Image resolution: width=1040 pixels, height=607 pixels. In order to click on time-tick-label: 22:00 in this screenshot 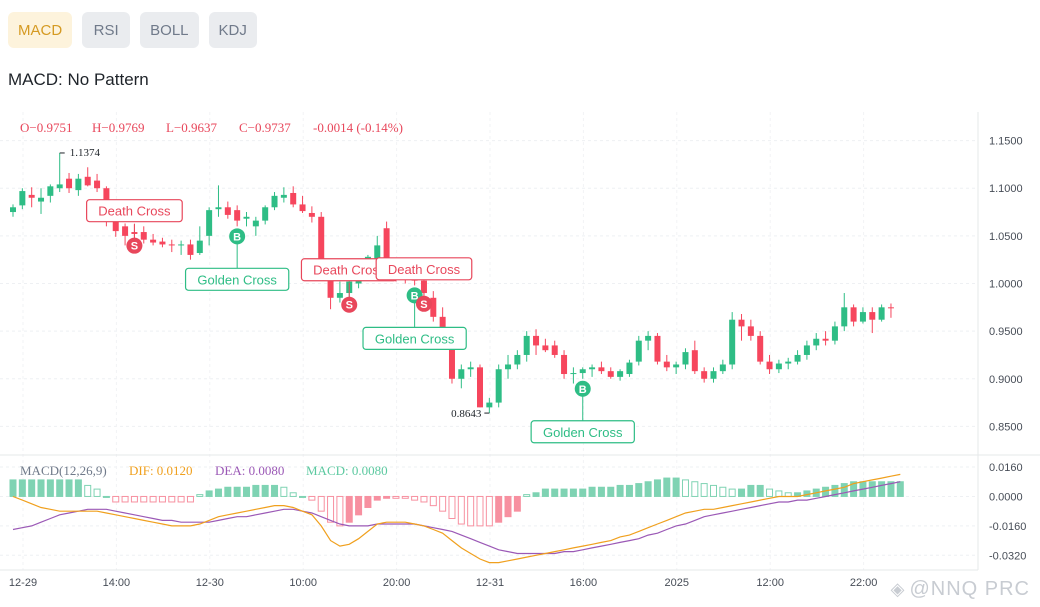, I will do `click(864, 583)`.